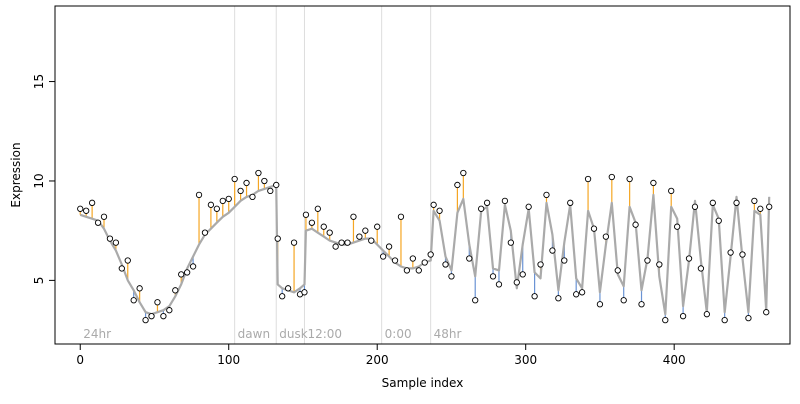 The height and width of the screenshot is (404, 800). What do you see at coordinates (80, 360) in the screenshot?
I see `x-tick-label: 0` at bounding box center [80, 360].